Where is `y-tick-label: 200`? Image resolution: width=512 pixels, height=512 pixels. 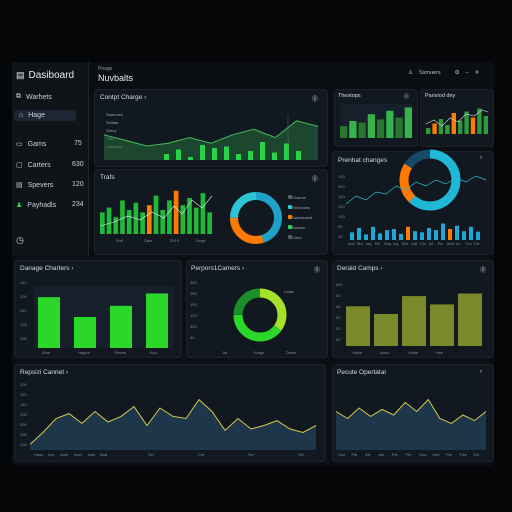 y-tick-label: 200 is located at coordinates (23, 414).